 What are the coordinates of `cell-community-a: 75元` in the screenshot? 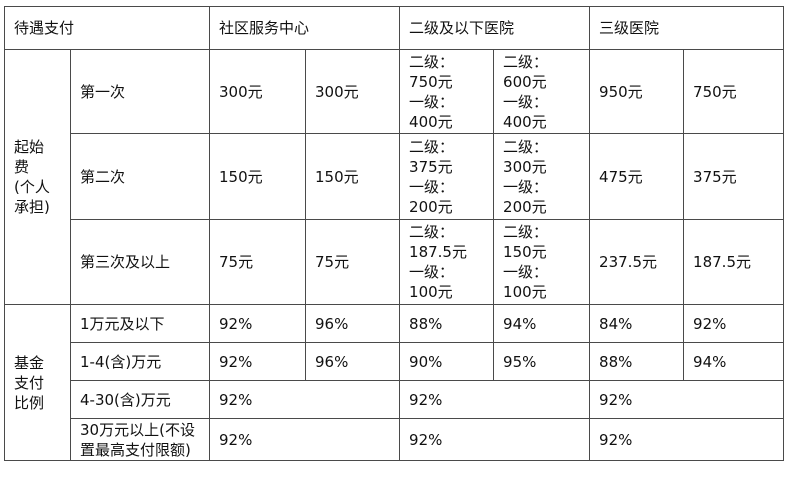 It's located at (258, 262).